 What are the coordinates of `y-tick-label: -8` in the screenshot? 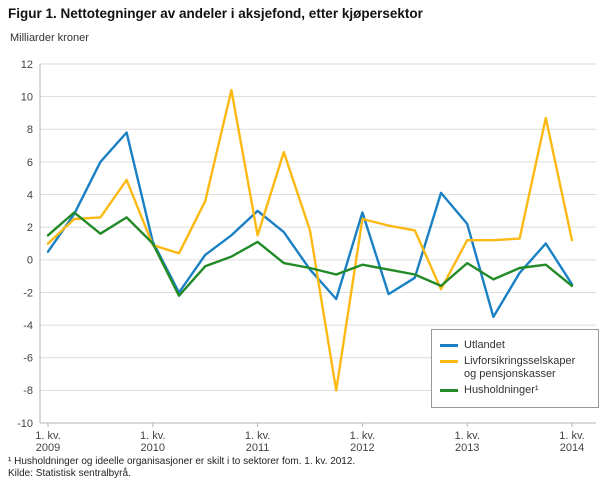 It's located at (28, 391).